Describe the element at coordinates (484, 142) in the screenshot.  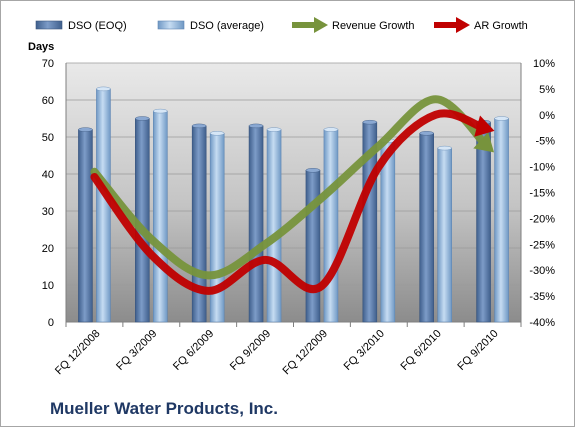
I see `arrowhead-revenue-growth` at that location.